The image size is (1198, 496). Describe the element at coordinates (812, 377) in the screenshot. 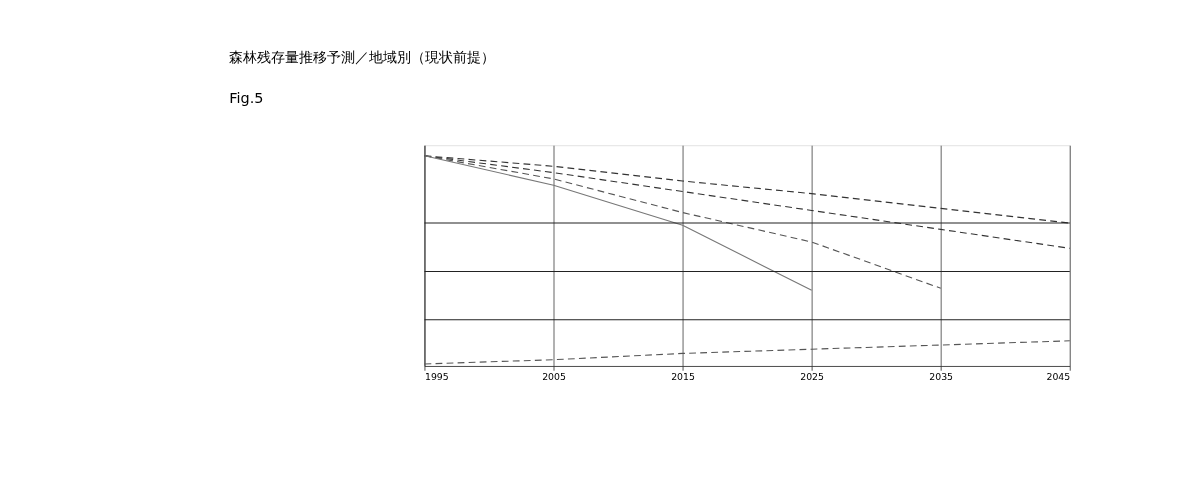

I see `x-tick-label: 2025` at that location.